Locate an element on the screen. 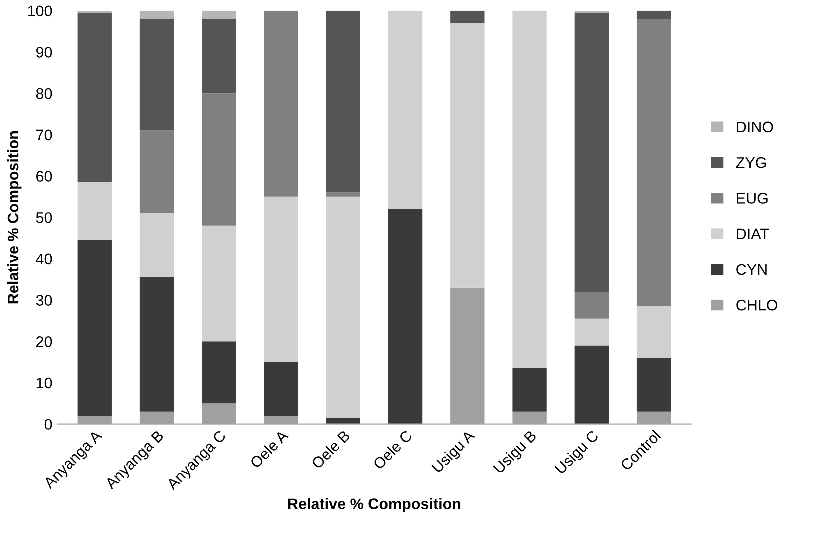 This screenshot has height=544, width=823. legend-label: DIAT is located at coordinates (753, 234).